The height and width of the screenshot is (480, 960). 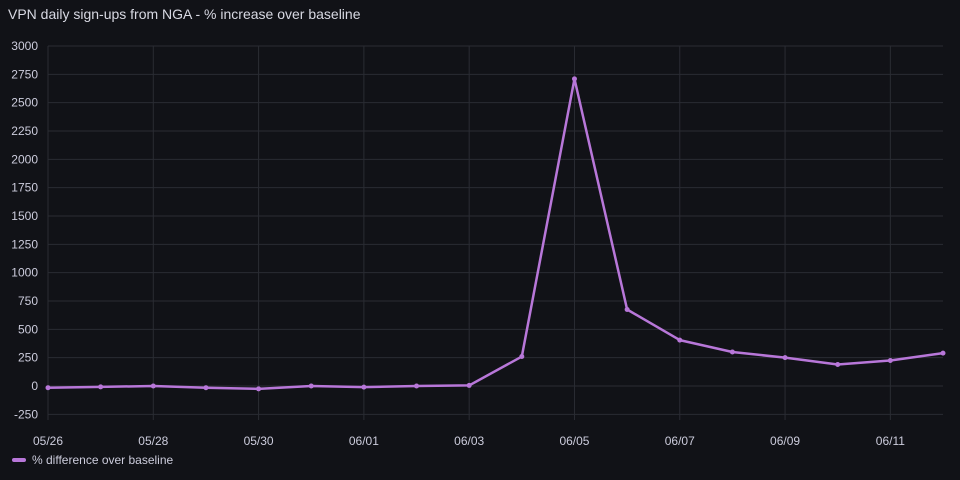 I want to click on x-tick-label: 06/09, so click(x=785, y=441).